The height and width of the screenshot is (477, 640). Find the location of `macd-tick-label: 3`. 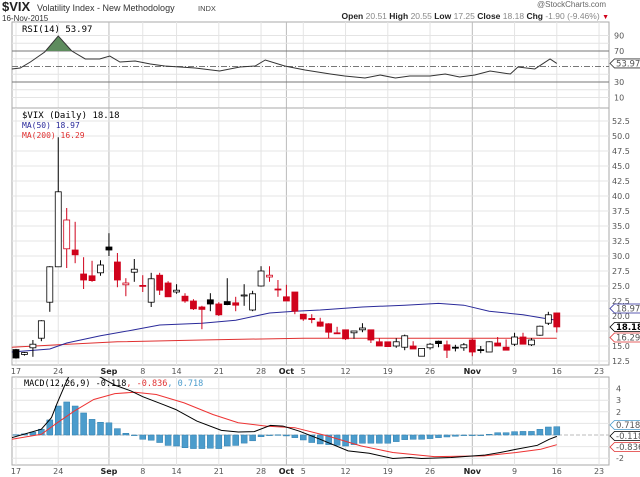

macd-tick-label: 3 is located at coordinates (618, 400).